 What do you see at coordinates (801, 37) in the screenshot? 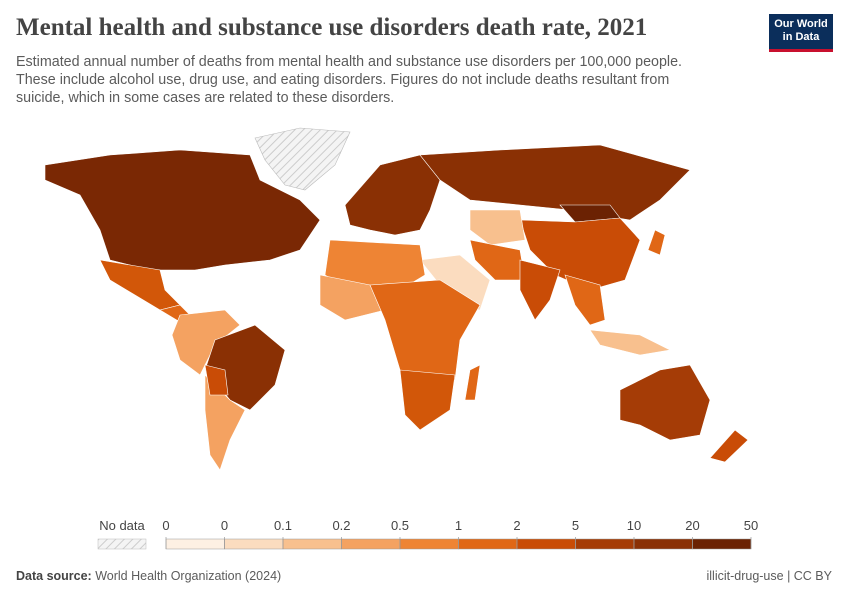
I see `logo-line: in Data` at bounding box center [801, 37].